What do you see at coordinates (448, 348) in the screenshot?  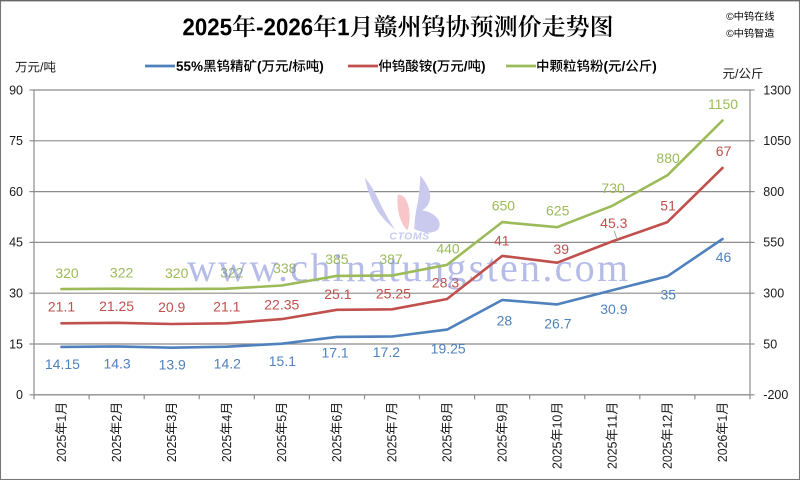 I see `svg-text: 19.25` at bounding box center [448, 348].